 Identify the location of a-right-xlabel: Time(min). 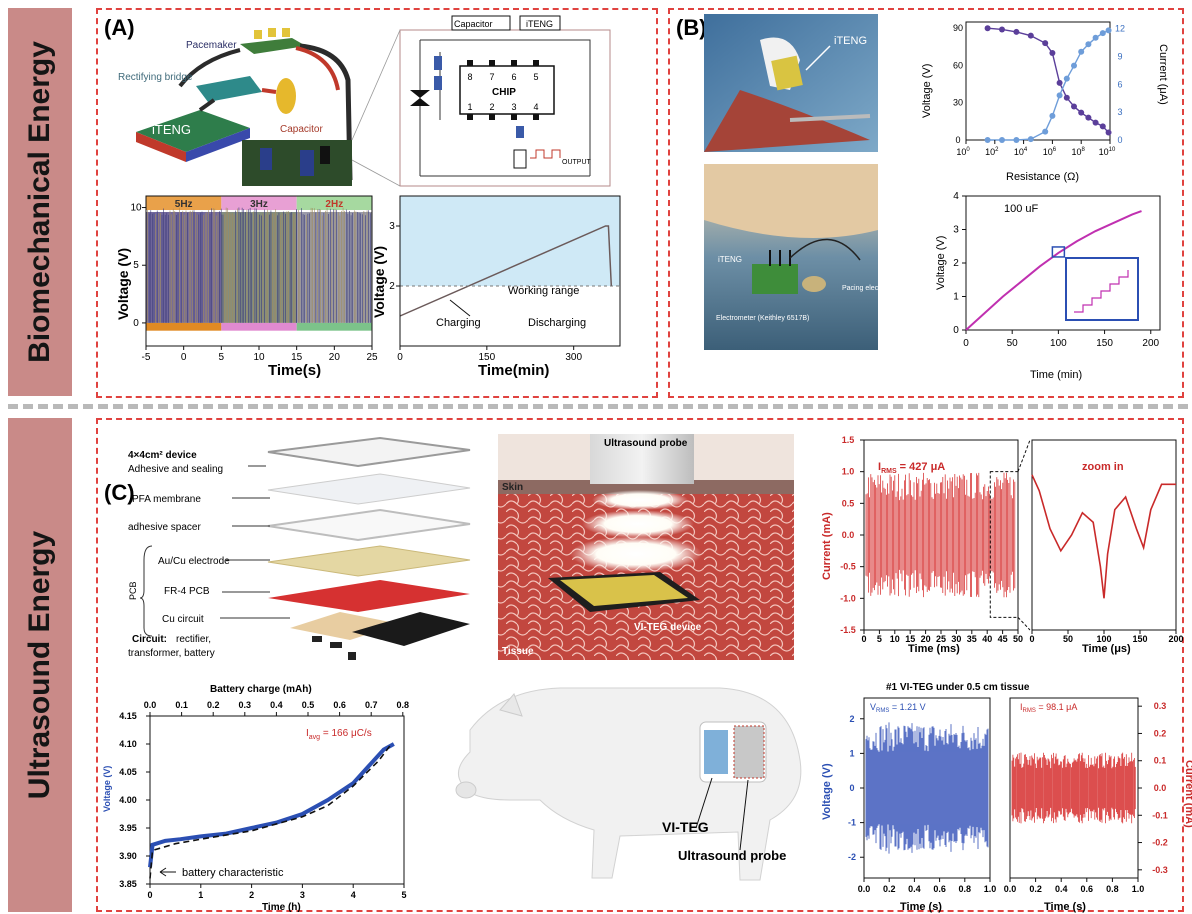
(513, 370).